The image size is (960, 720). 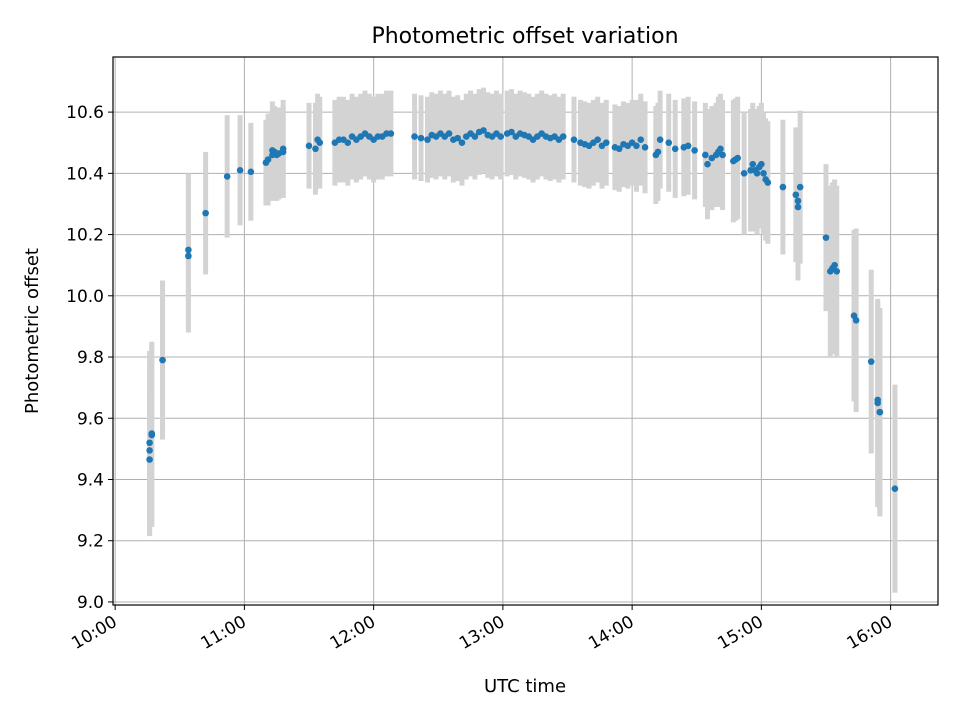 I want to click on x-tick-label: 14:00, so click(x=611, y=633).